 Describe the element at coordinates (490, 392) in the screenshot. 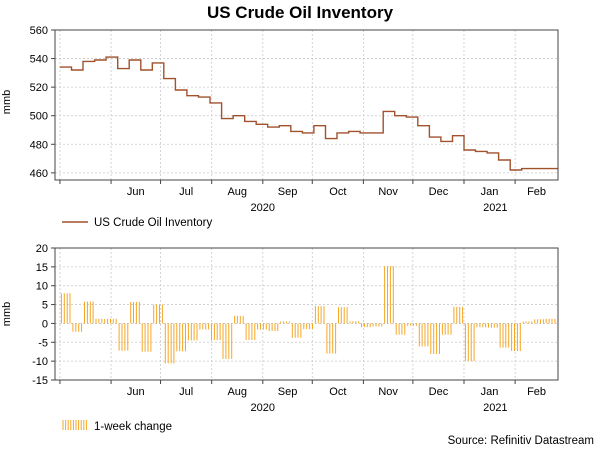

I see `change-x-tick-label: Jan` at that location.